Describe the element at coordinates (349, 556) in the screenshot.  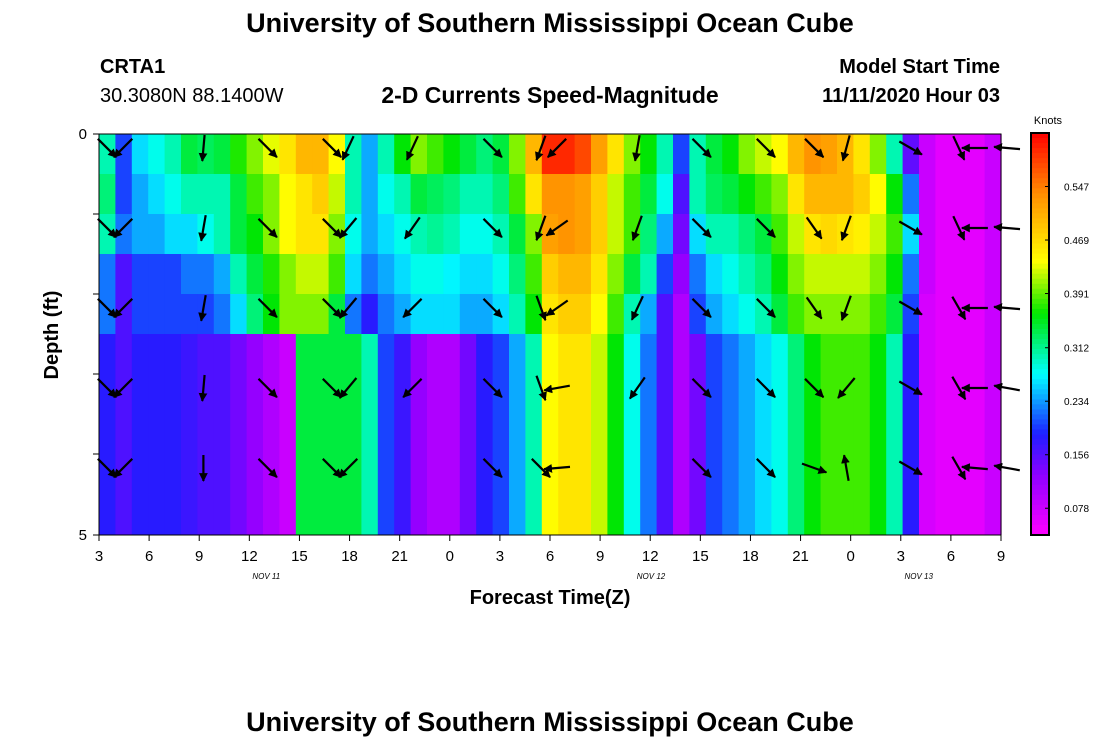
I see `x-tick-label: 18` at that location.